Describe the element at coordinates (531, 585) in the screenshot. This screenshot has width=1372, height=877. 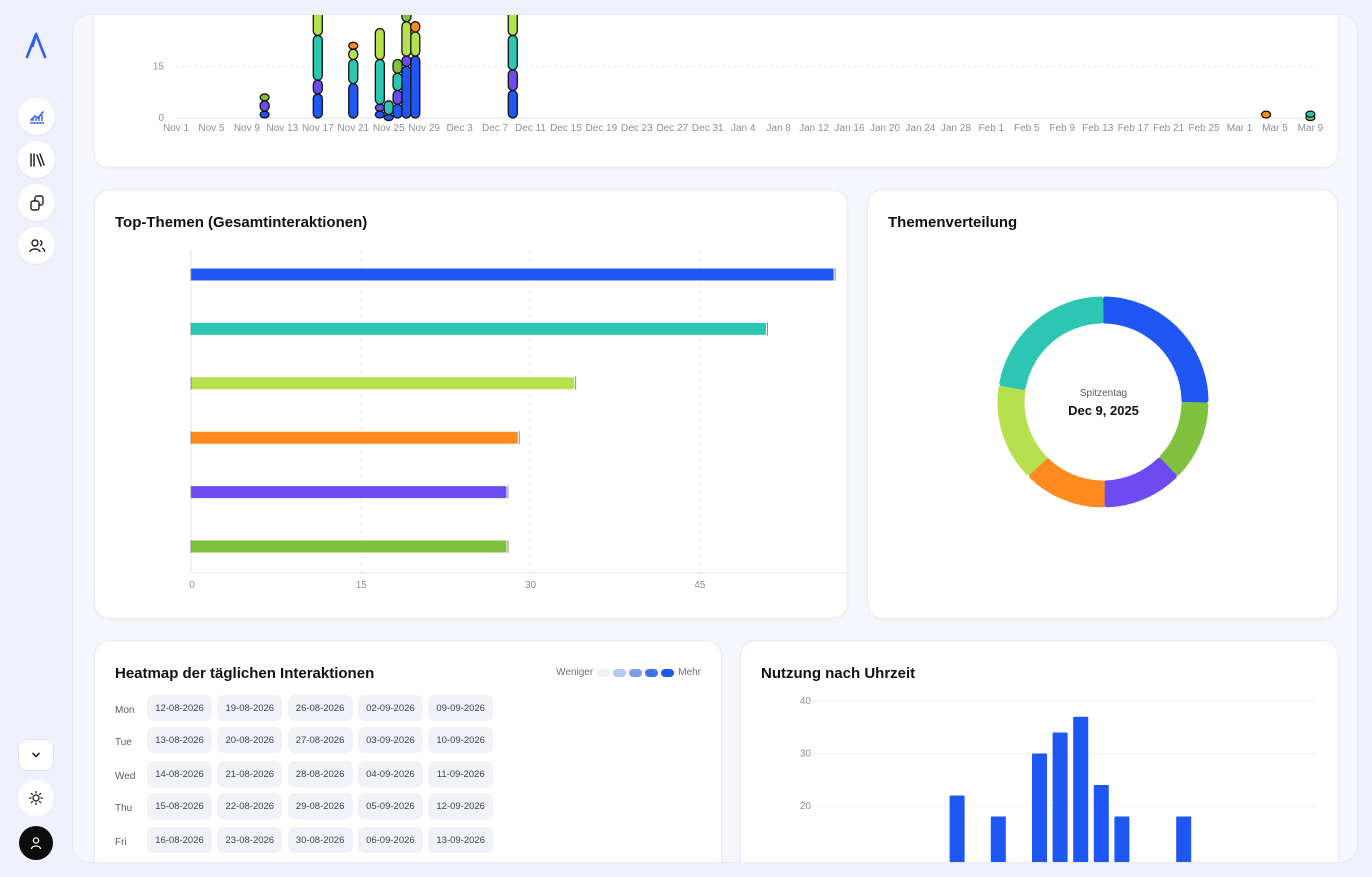
I see `topics-x-tick: 30` at that location.